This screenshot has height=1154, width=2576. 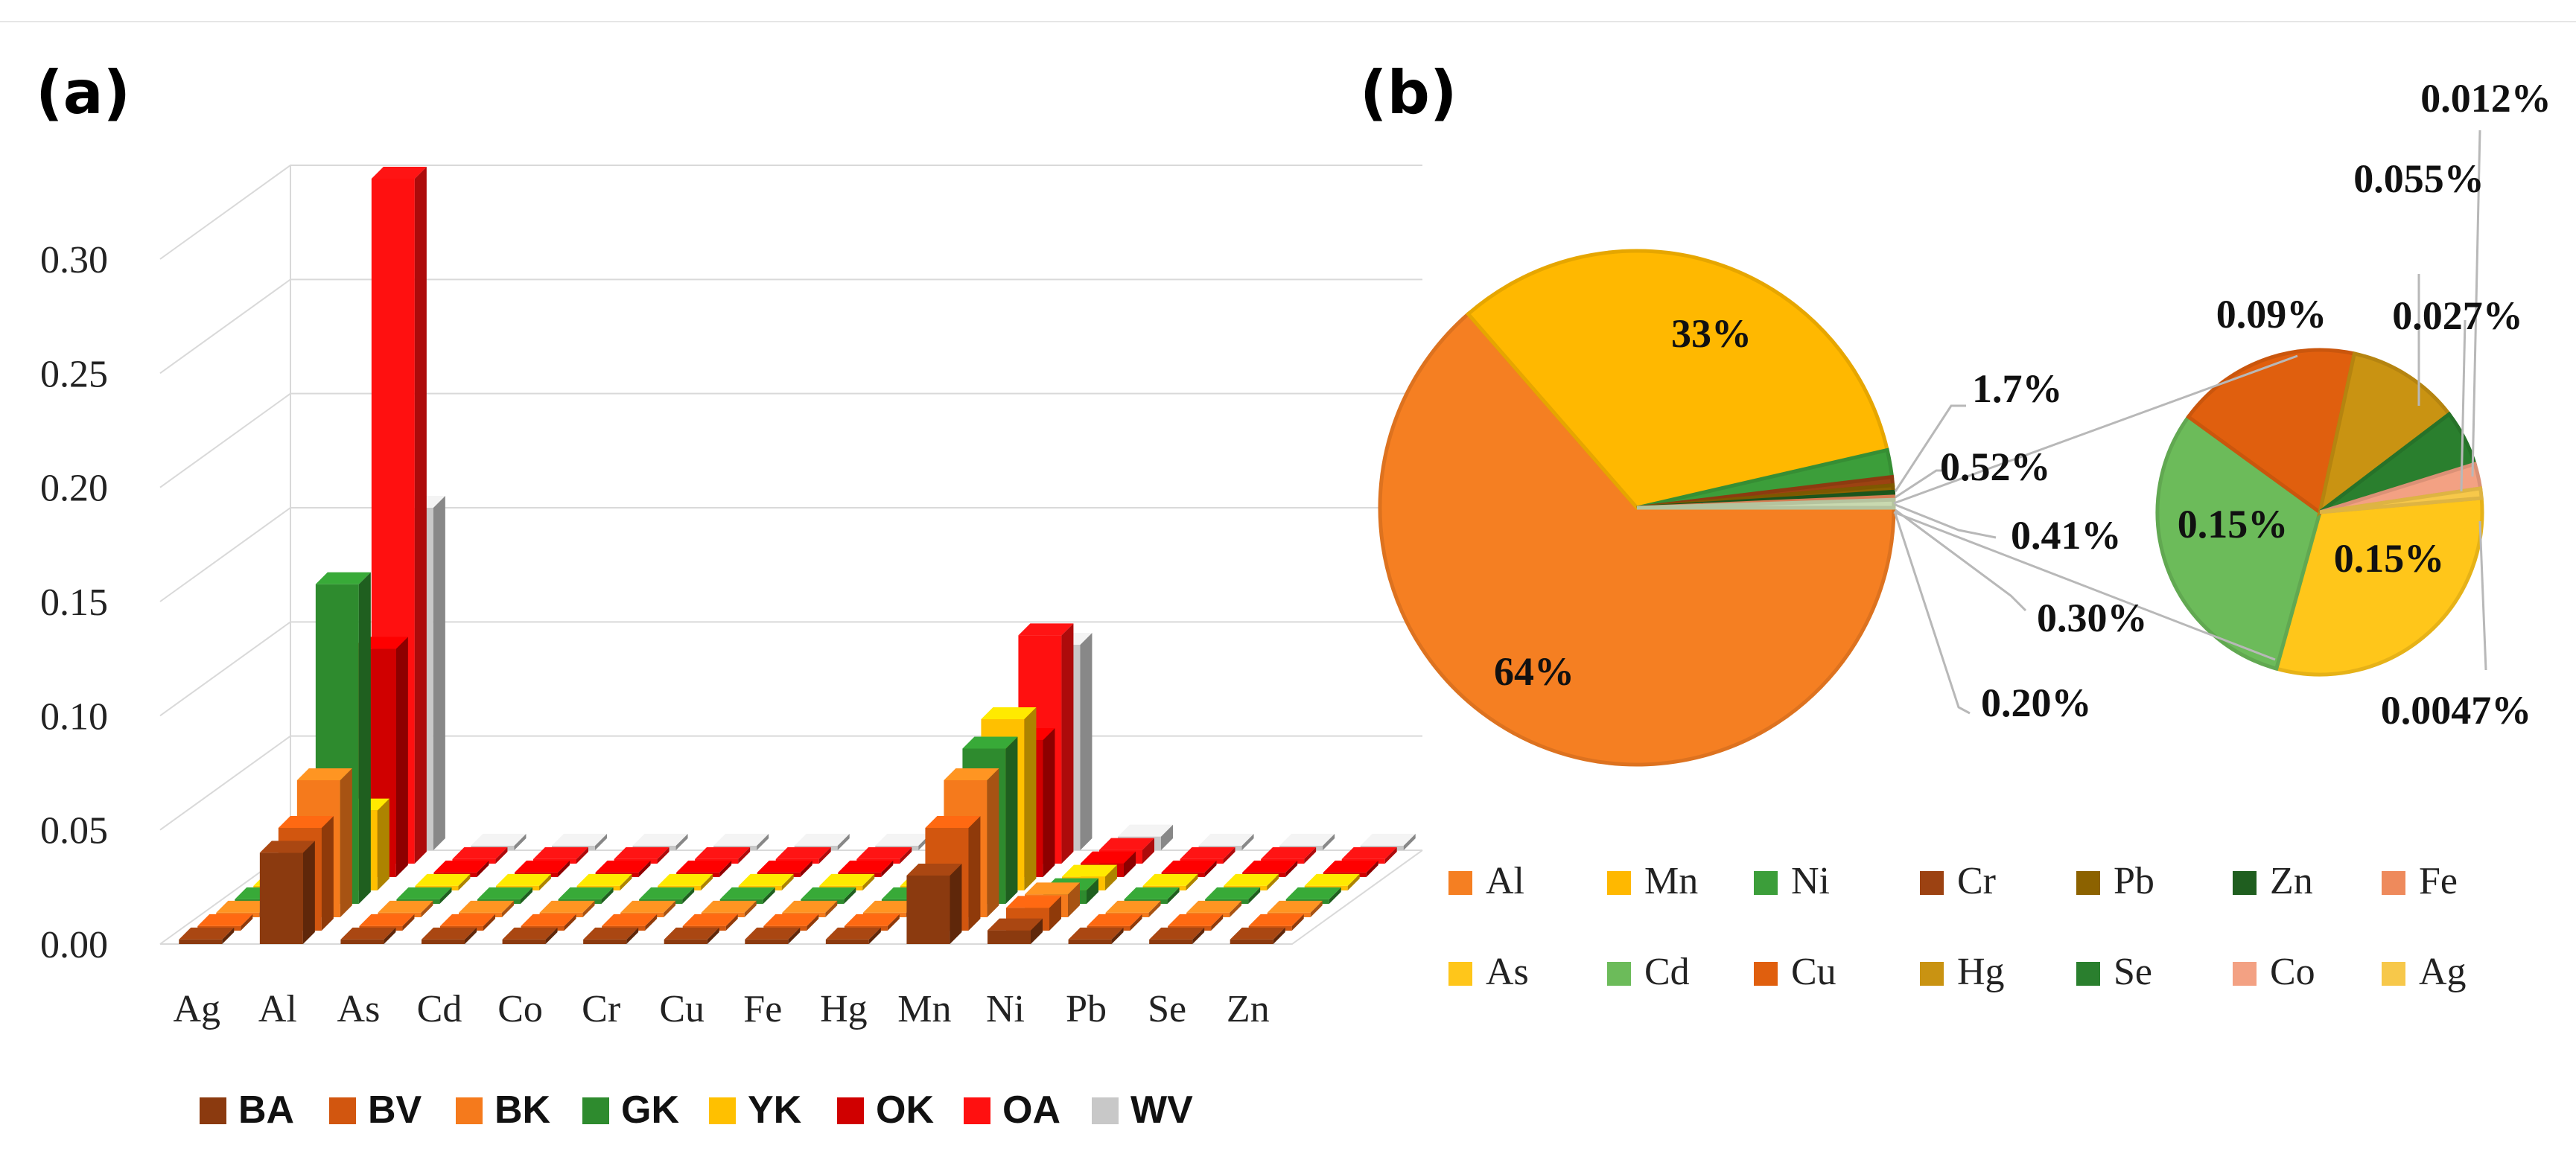 I want to click on x-tick-label-Al: Al, so click(x=277, y=1009).